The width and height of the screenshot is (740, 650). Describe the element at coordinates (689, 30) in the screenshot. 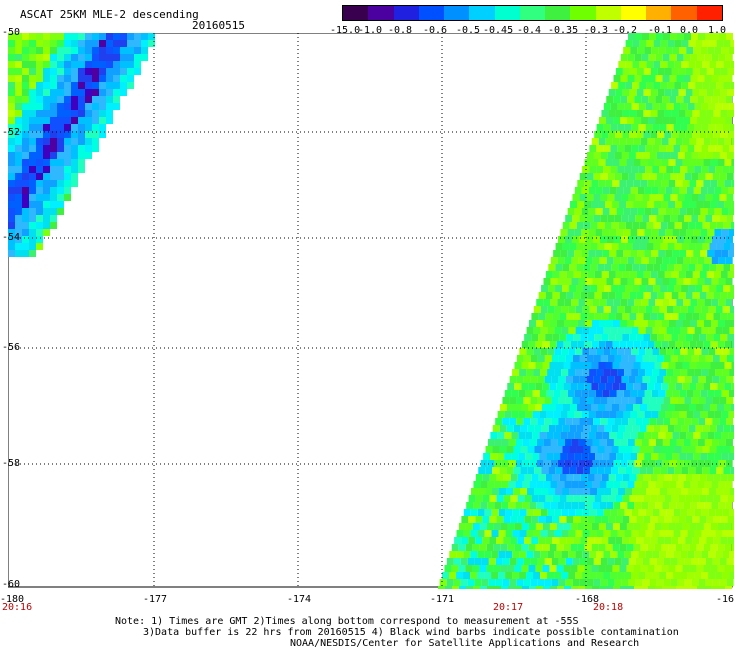

I see `colorbar-label: 0.0` at that location.